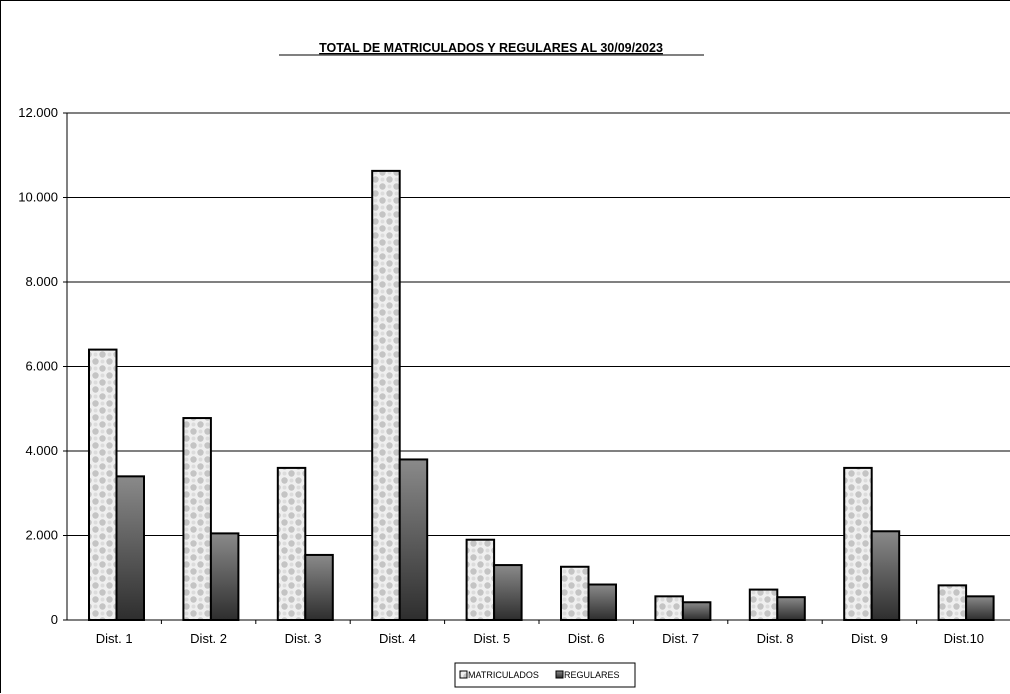 This screenshot has height=694, width=1010. I want to click on y-tick-label: 4.000, so click(41, 450).